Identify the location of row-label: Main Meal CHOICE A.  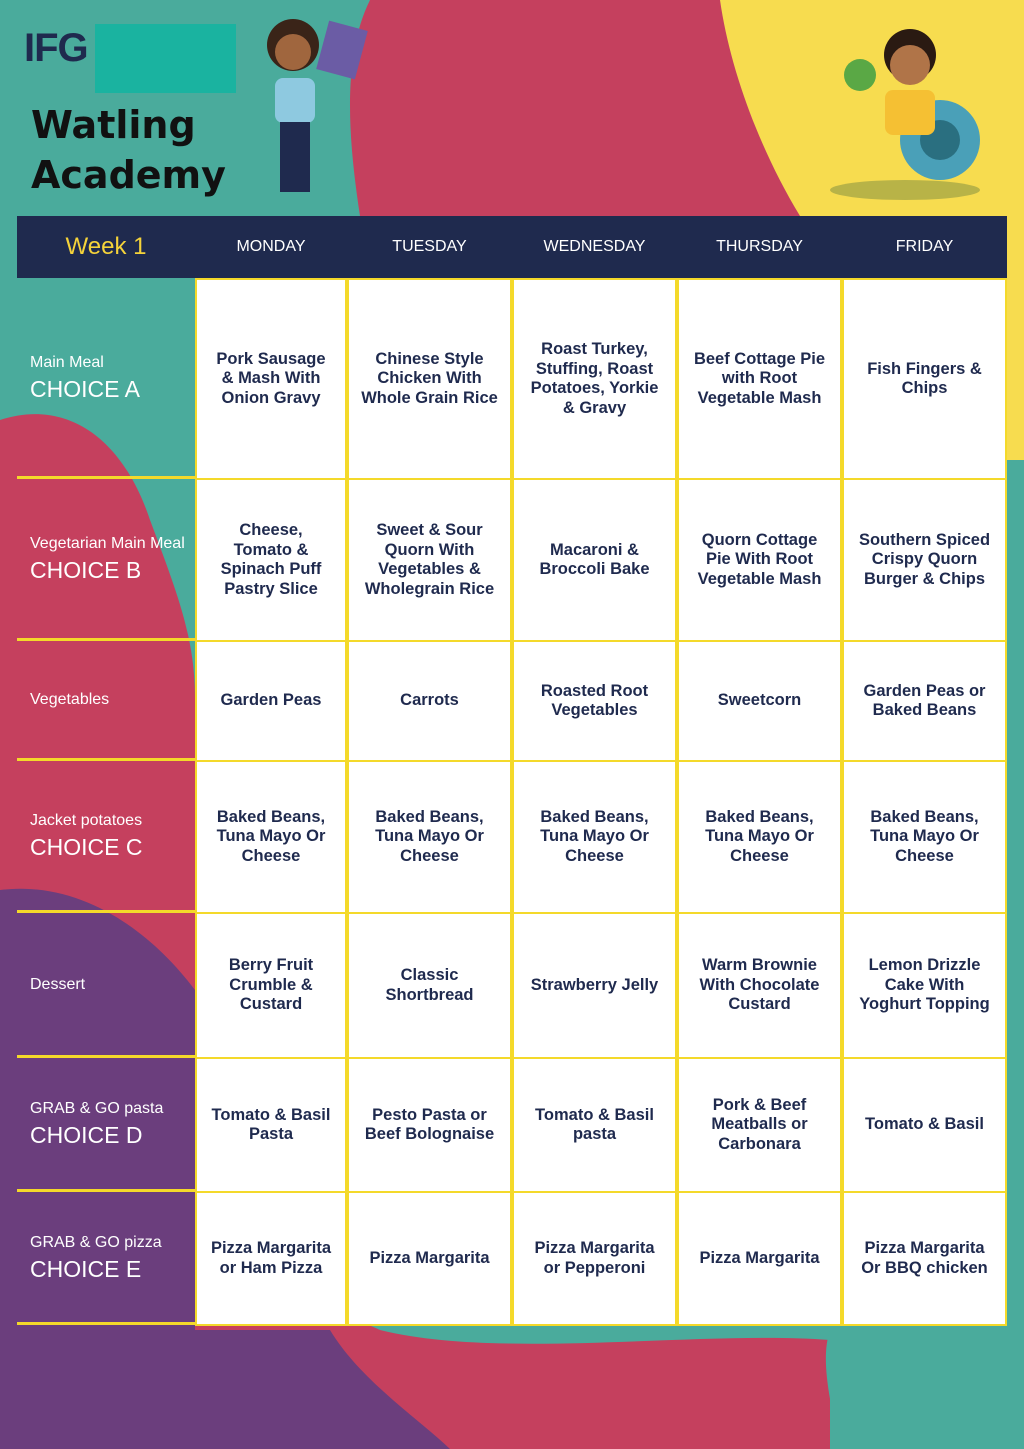
(110, 378).